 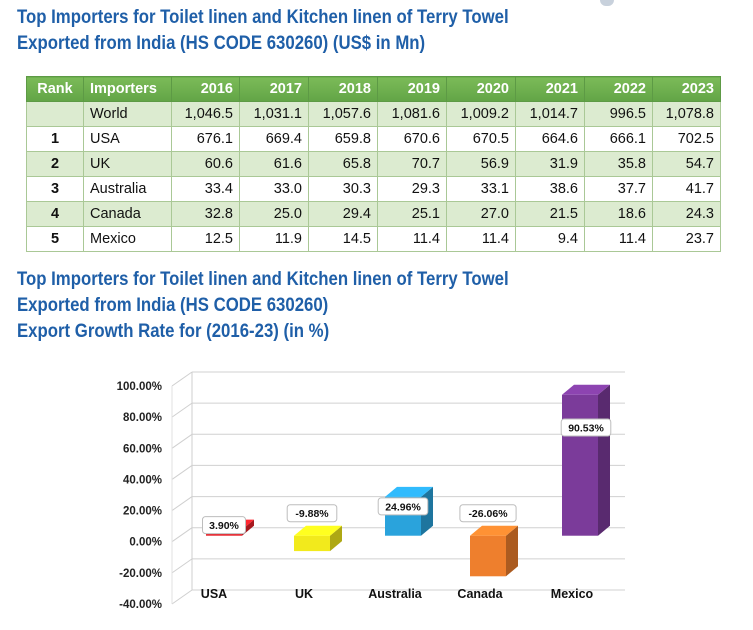 I want to click on table-cell: 38.6, so click(x=550, y=189).